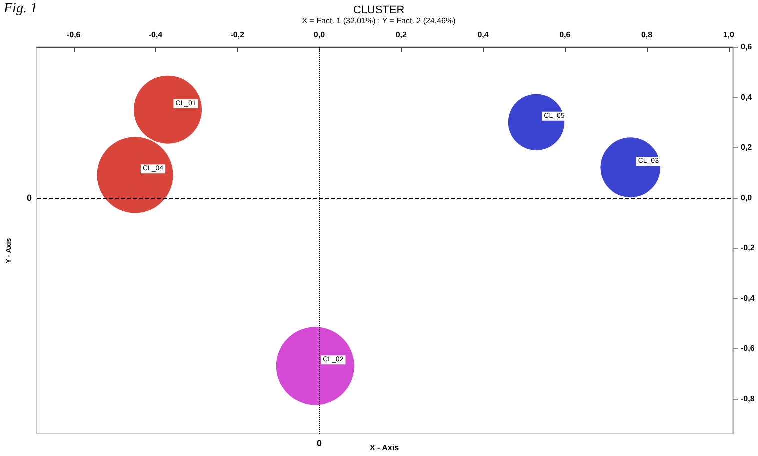  I want to click on y-tick-label: -0,8, so click(748, 399).